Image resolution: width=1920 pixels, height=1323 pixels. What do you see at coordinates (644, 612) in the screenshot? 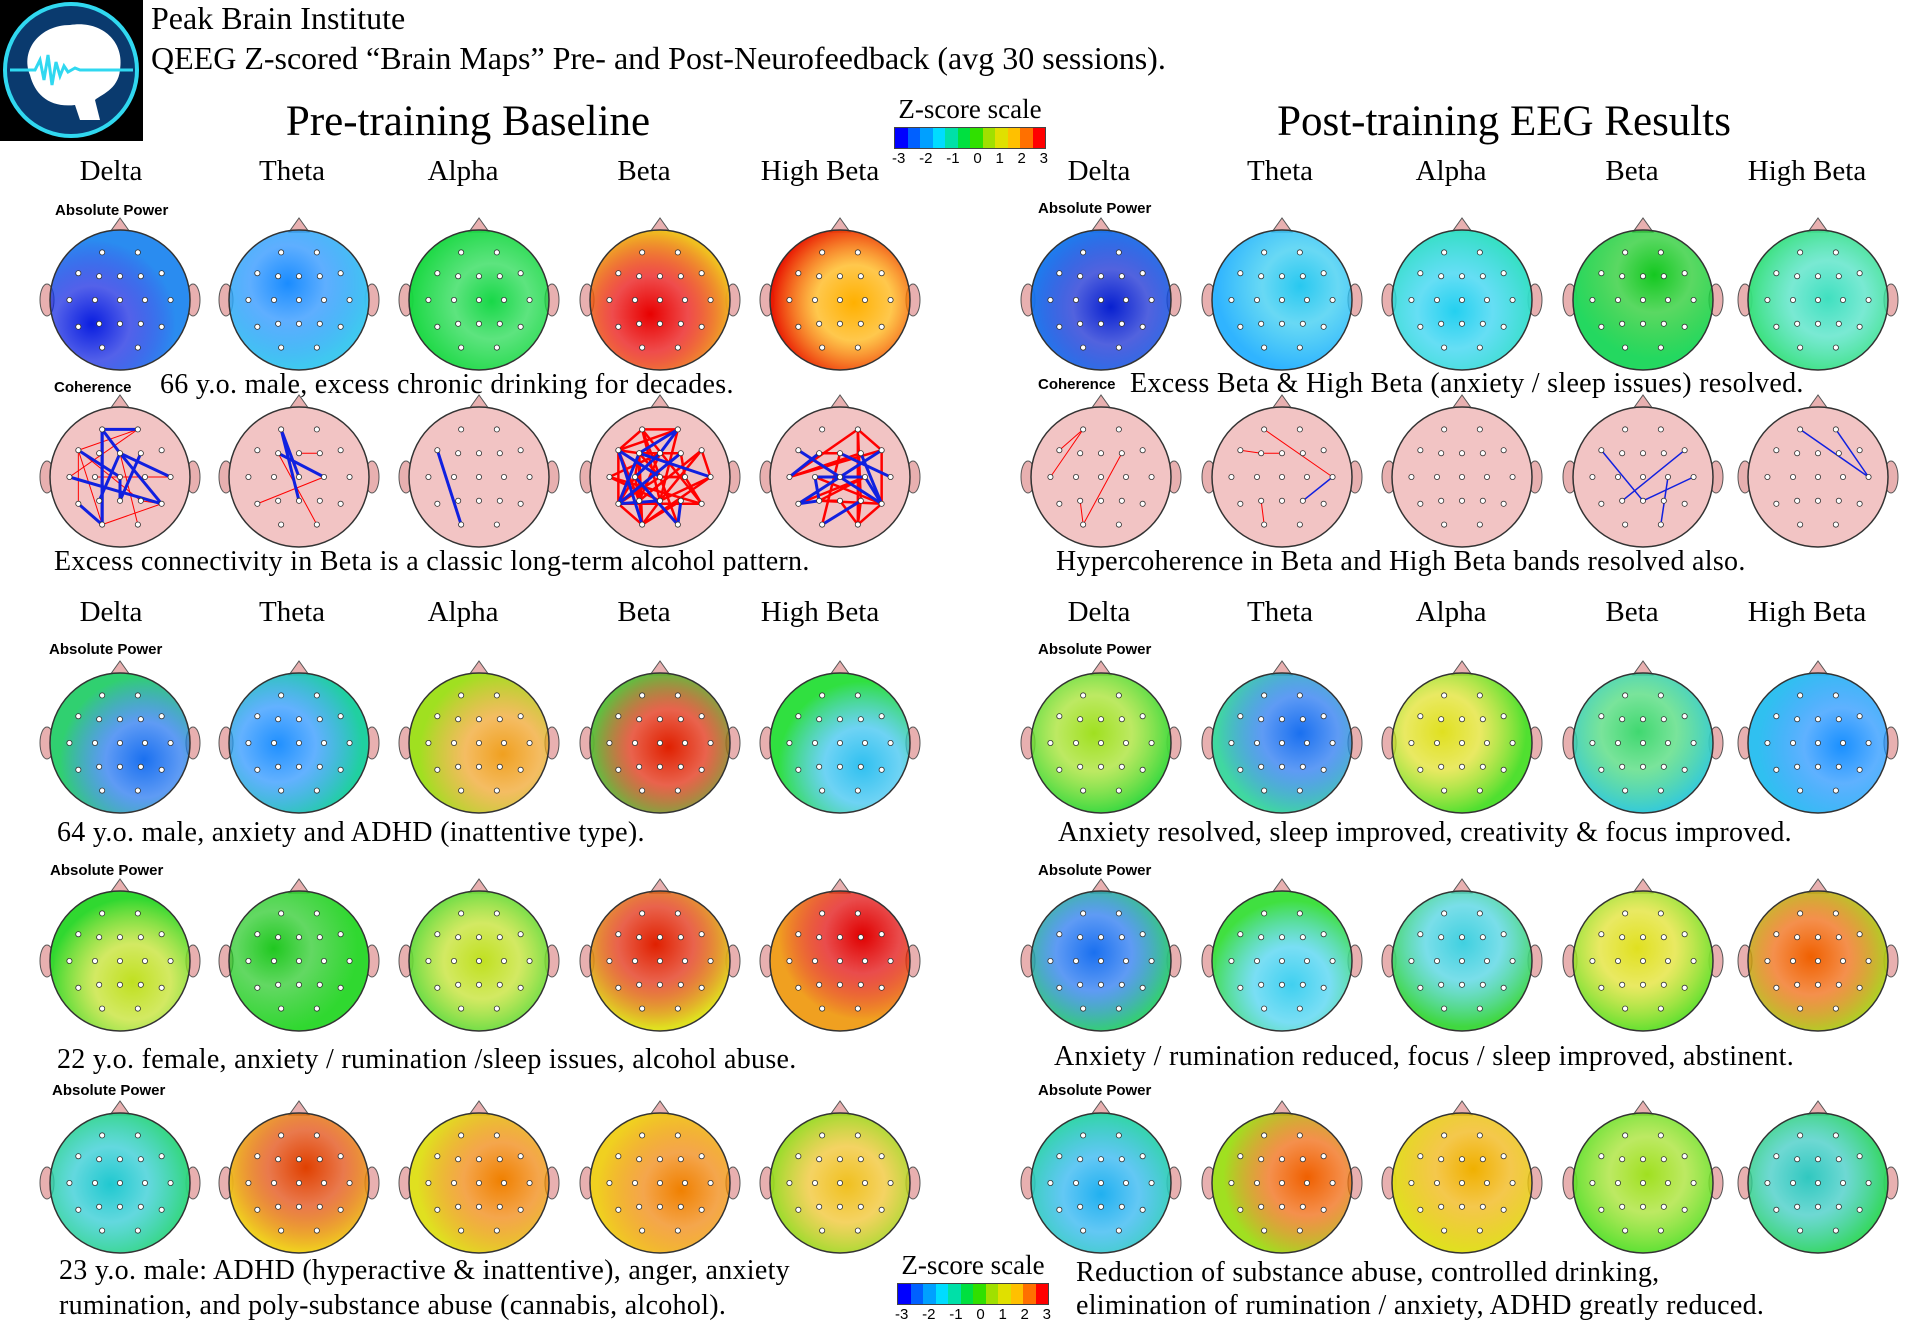
I see `band-header-beta: Beta` at bounding box center [644, 612].